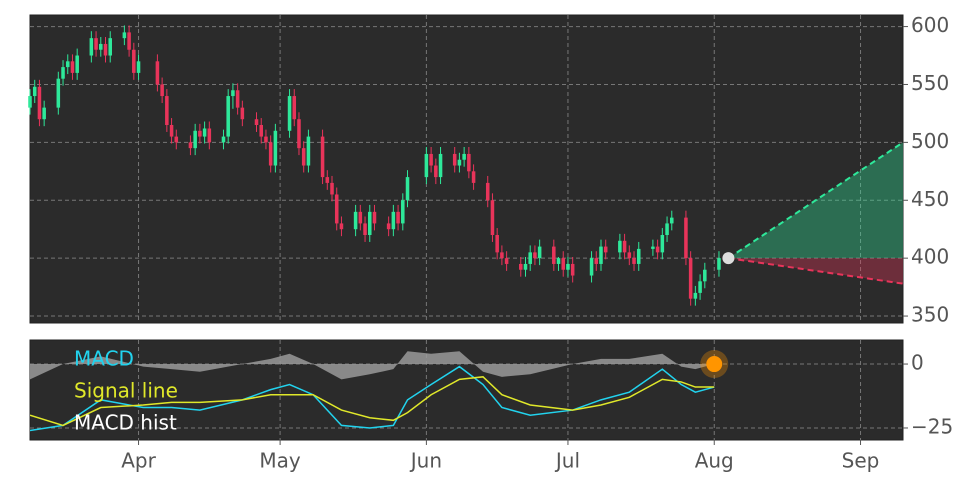 The image size is (972, 486). I want to click on y-tick-label: 450, so click(930, 199).